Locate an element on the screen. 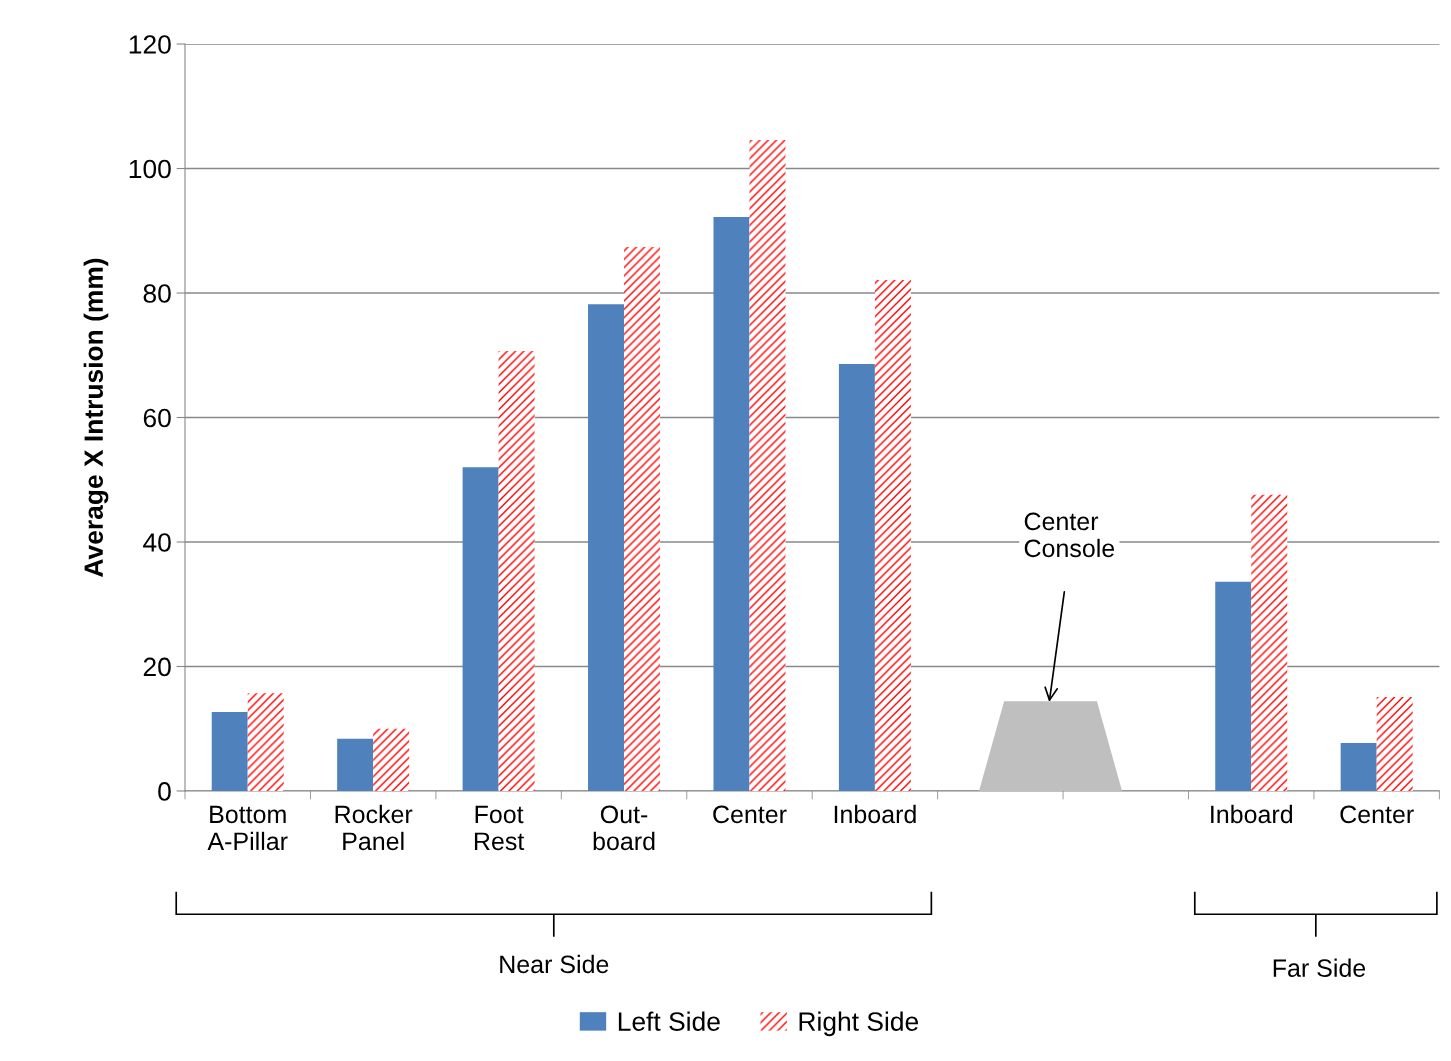  y-tick-label: 100 is located at coordinates (150, 169).